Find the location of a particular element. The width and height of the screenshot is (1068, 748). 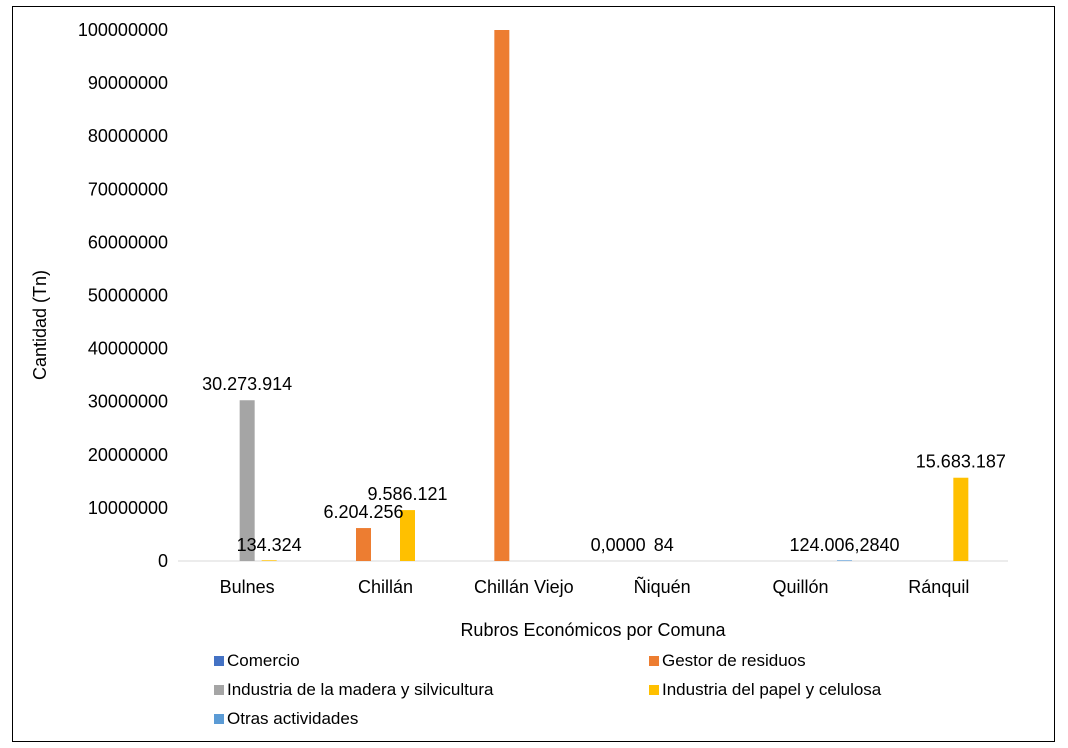

legend-label: Industria del papel y celulosa is located at coordinates (772, 689).